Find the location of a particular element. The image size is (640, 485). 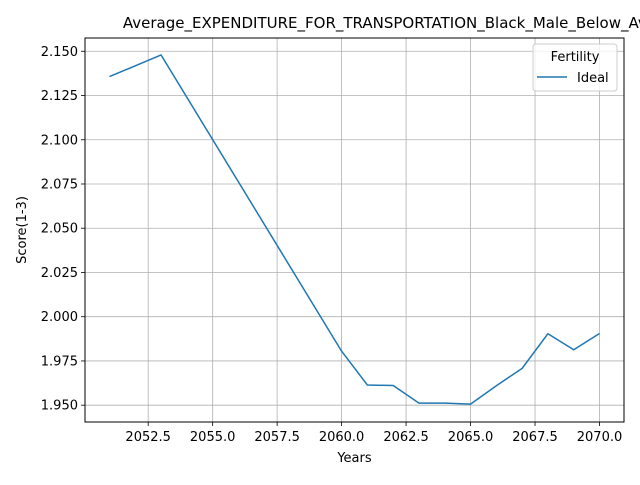

y-axis-label: Score(1-3) is located at coordinates (22, 230).